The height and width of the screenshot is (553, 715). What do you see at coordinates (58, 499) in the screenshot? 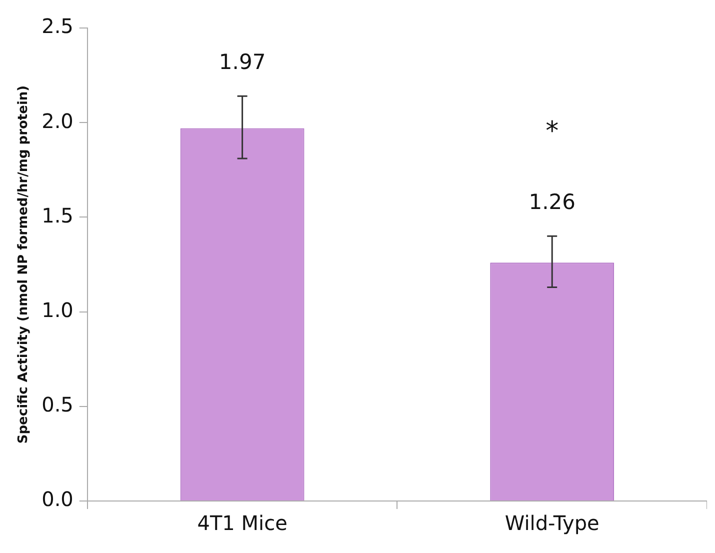
I see `y-tick-label: 0.0` at bounding box center [58, 499].